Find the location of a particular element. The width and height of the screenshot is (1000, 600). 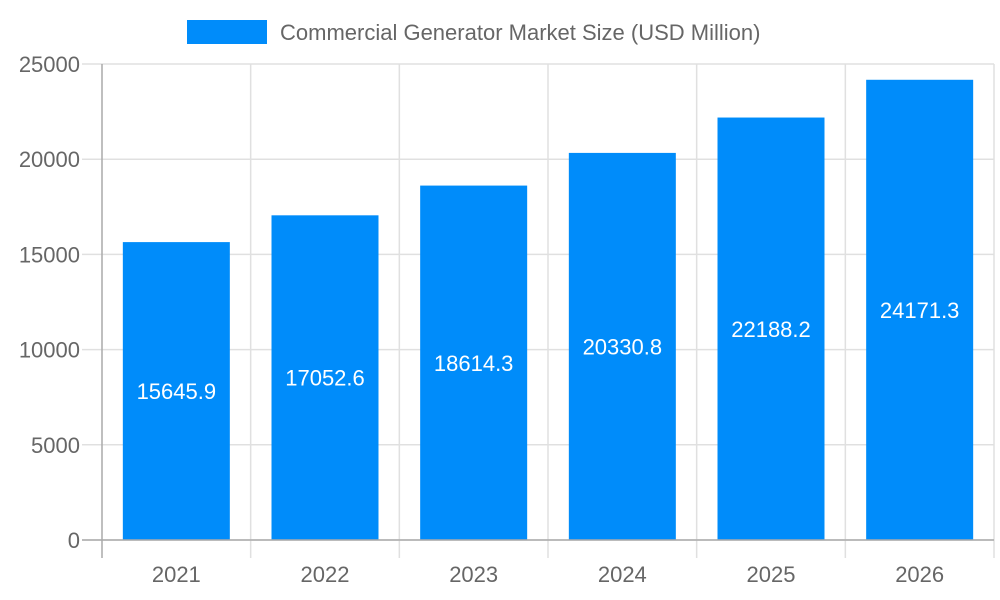

x-tick-label: 2024 is located at coordinates (622, 574).